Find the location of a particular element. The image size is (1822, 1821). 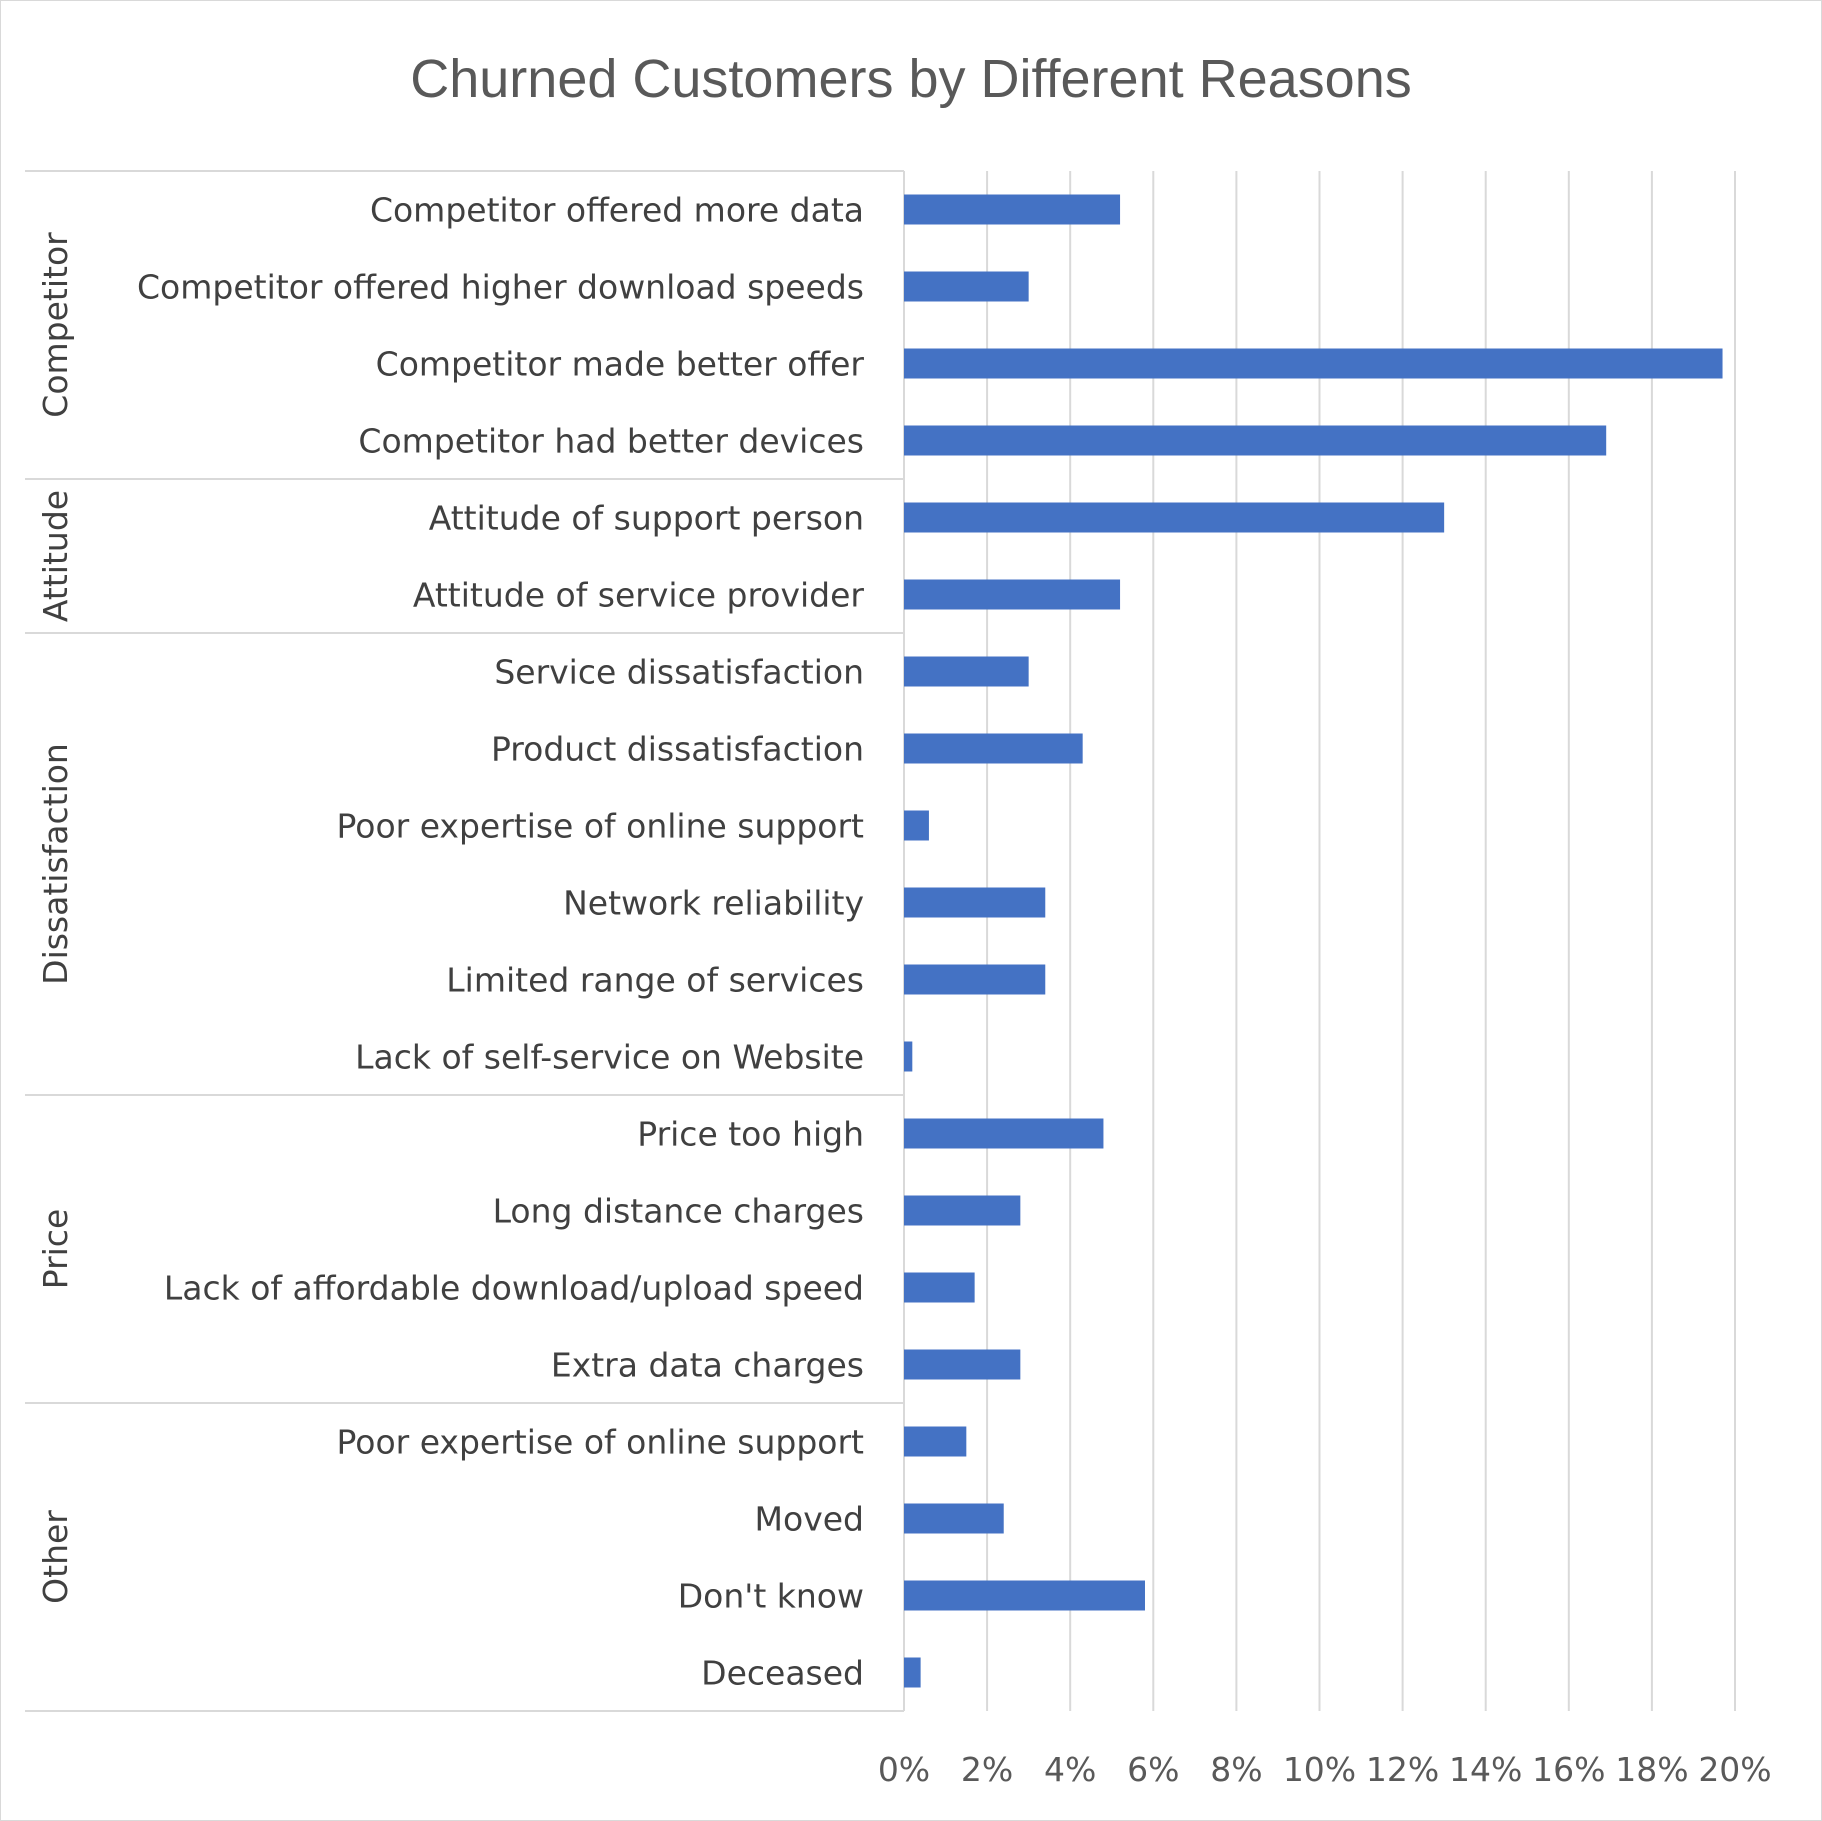

category-label: Lack of self-service on Website is located at coordinates (609, 1057).